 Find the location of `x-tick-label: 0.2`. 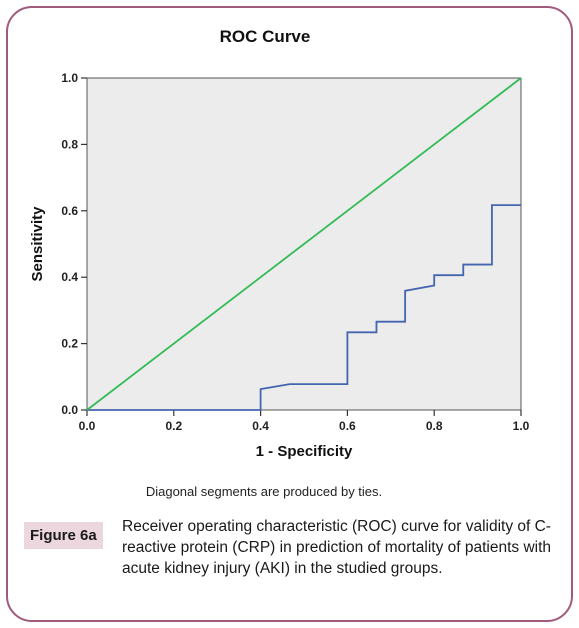

x-tick-label: 0.2 is located at coordinates (173, 426).